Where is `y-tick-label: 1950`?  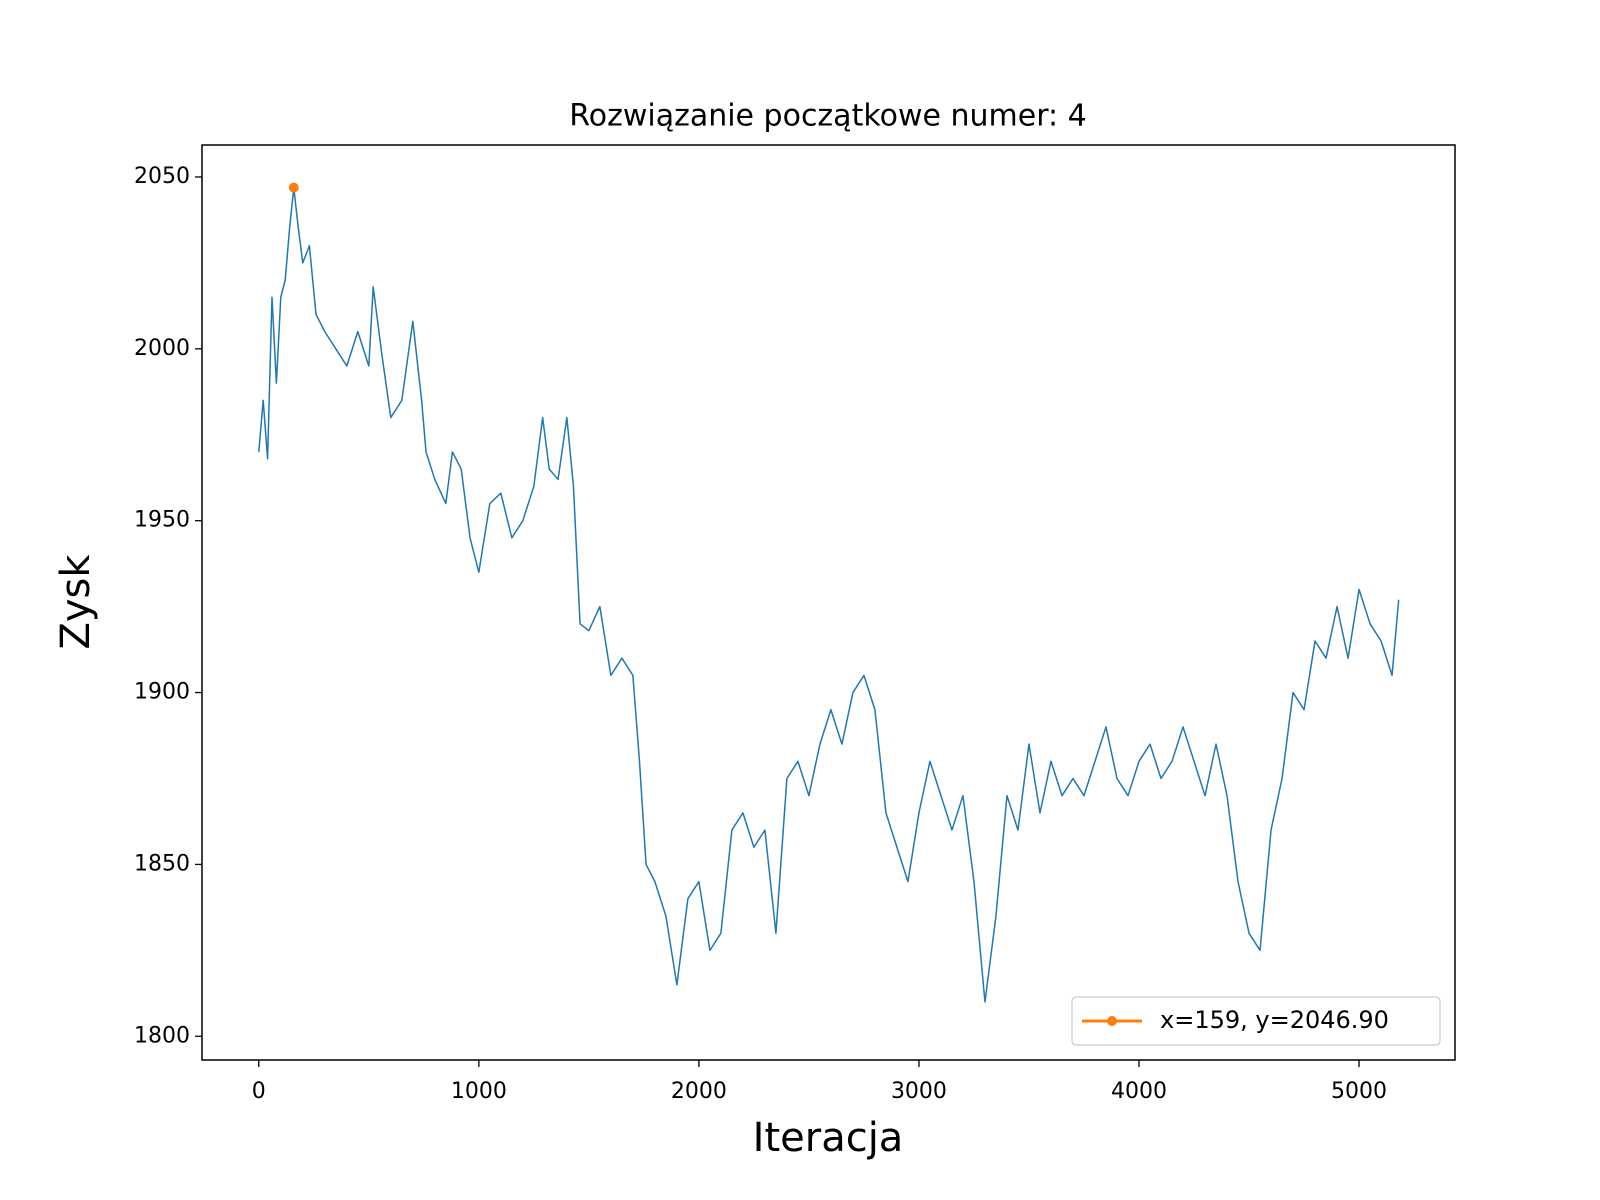
y-tick-label: 1950 is located at coordinates (162, 520).